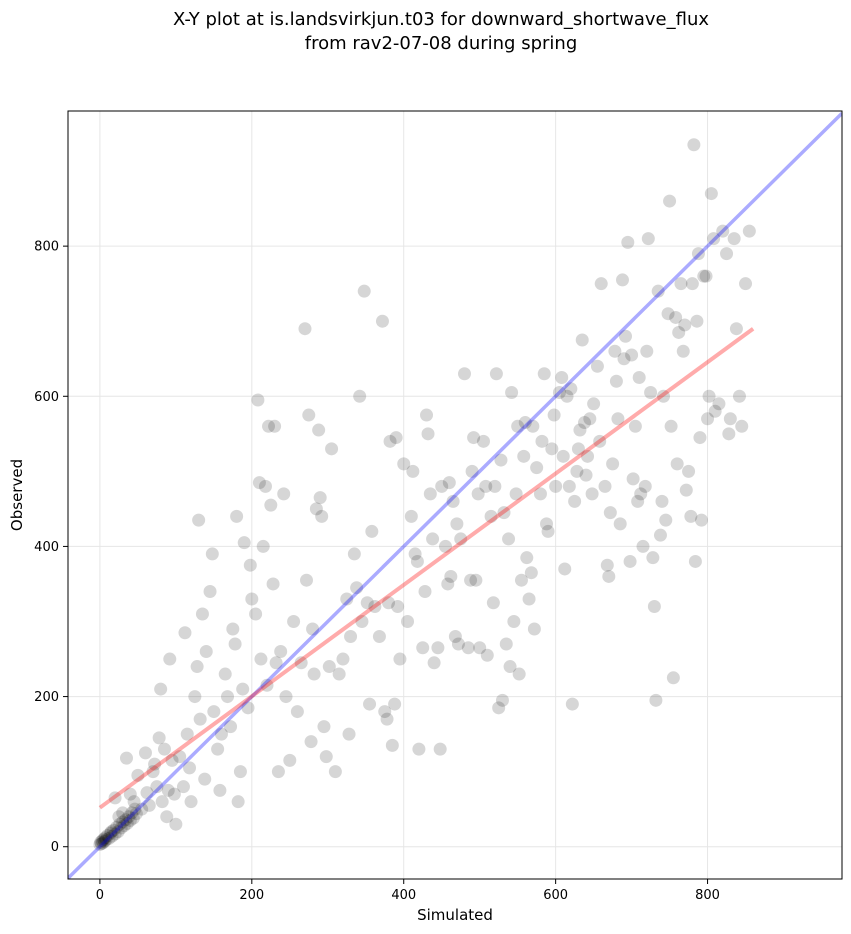 The width and height of the screenshot is (851, 934). Describe the element at coordinates (555, 895) in the screenshot. I see `x-tick-label: 600` at that location.